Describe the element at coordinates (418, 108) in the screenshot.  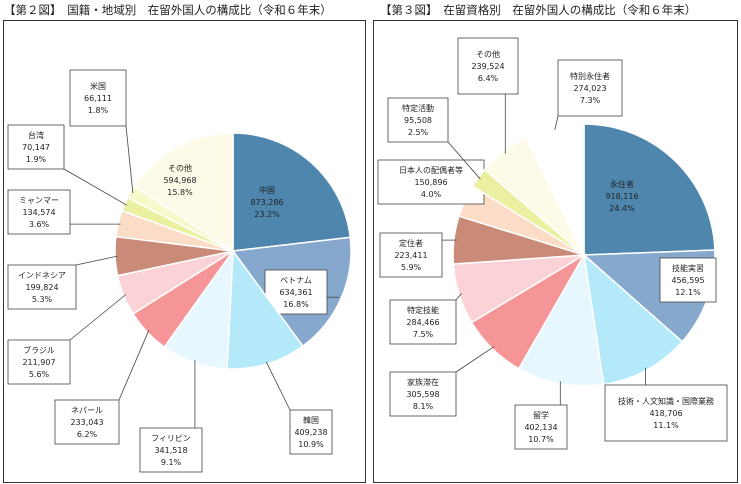
I see `data-label-name: 特定活動` at that location.